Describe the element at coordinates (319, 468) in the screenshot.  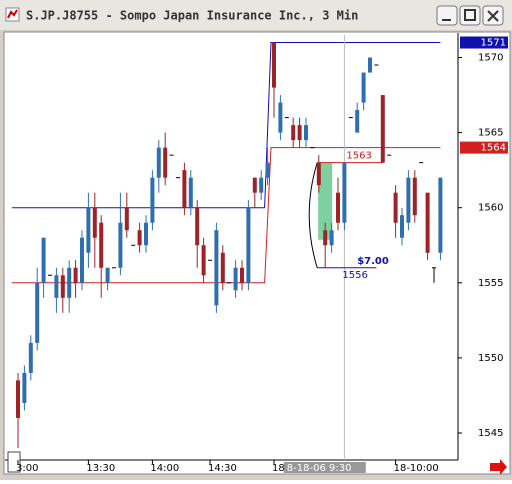
I see `cursor-label: 8-18-06 9:30` at that location.